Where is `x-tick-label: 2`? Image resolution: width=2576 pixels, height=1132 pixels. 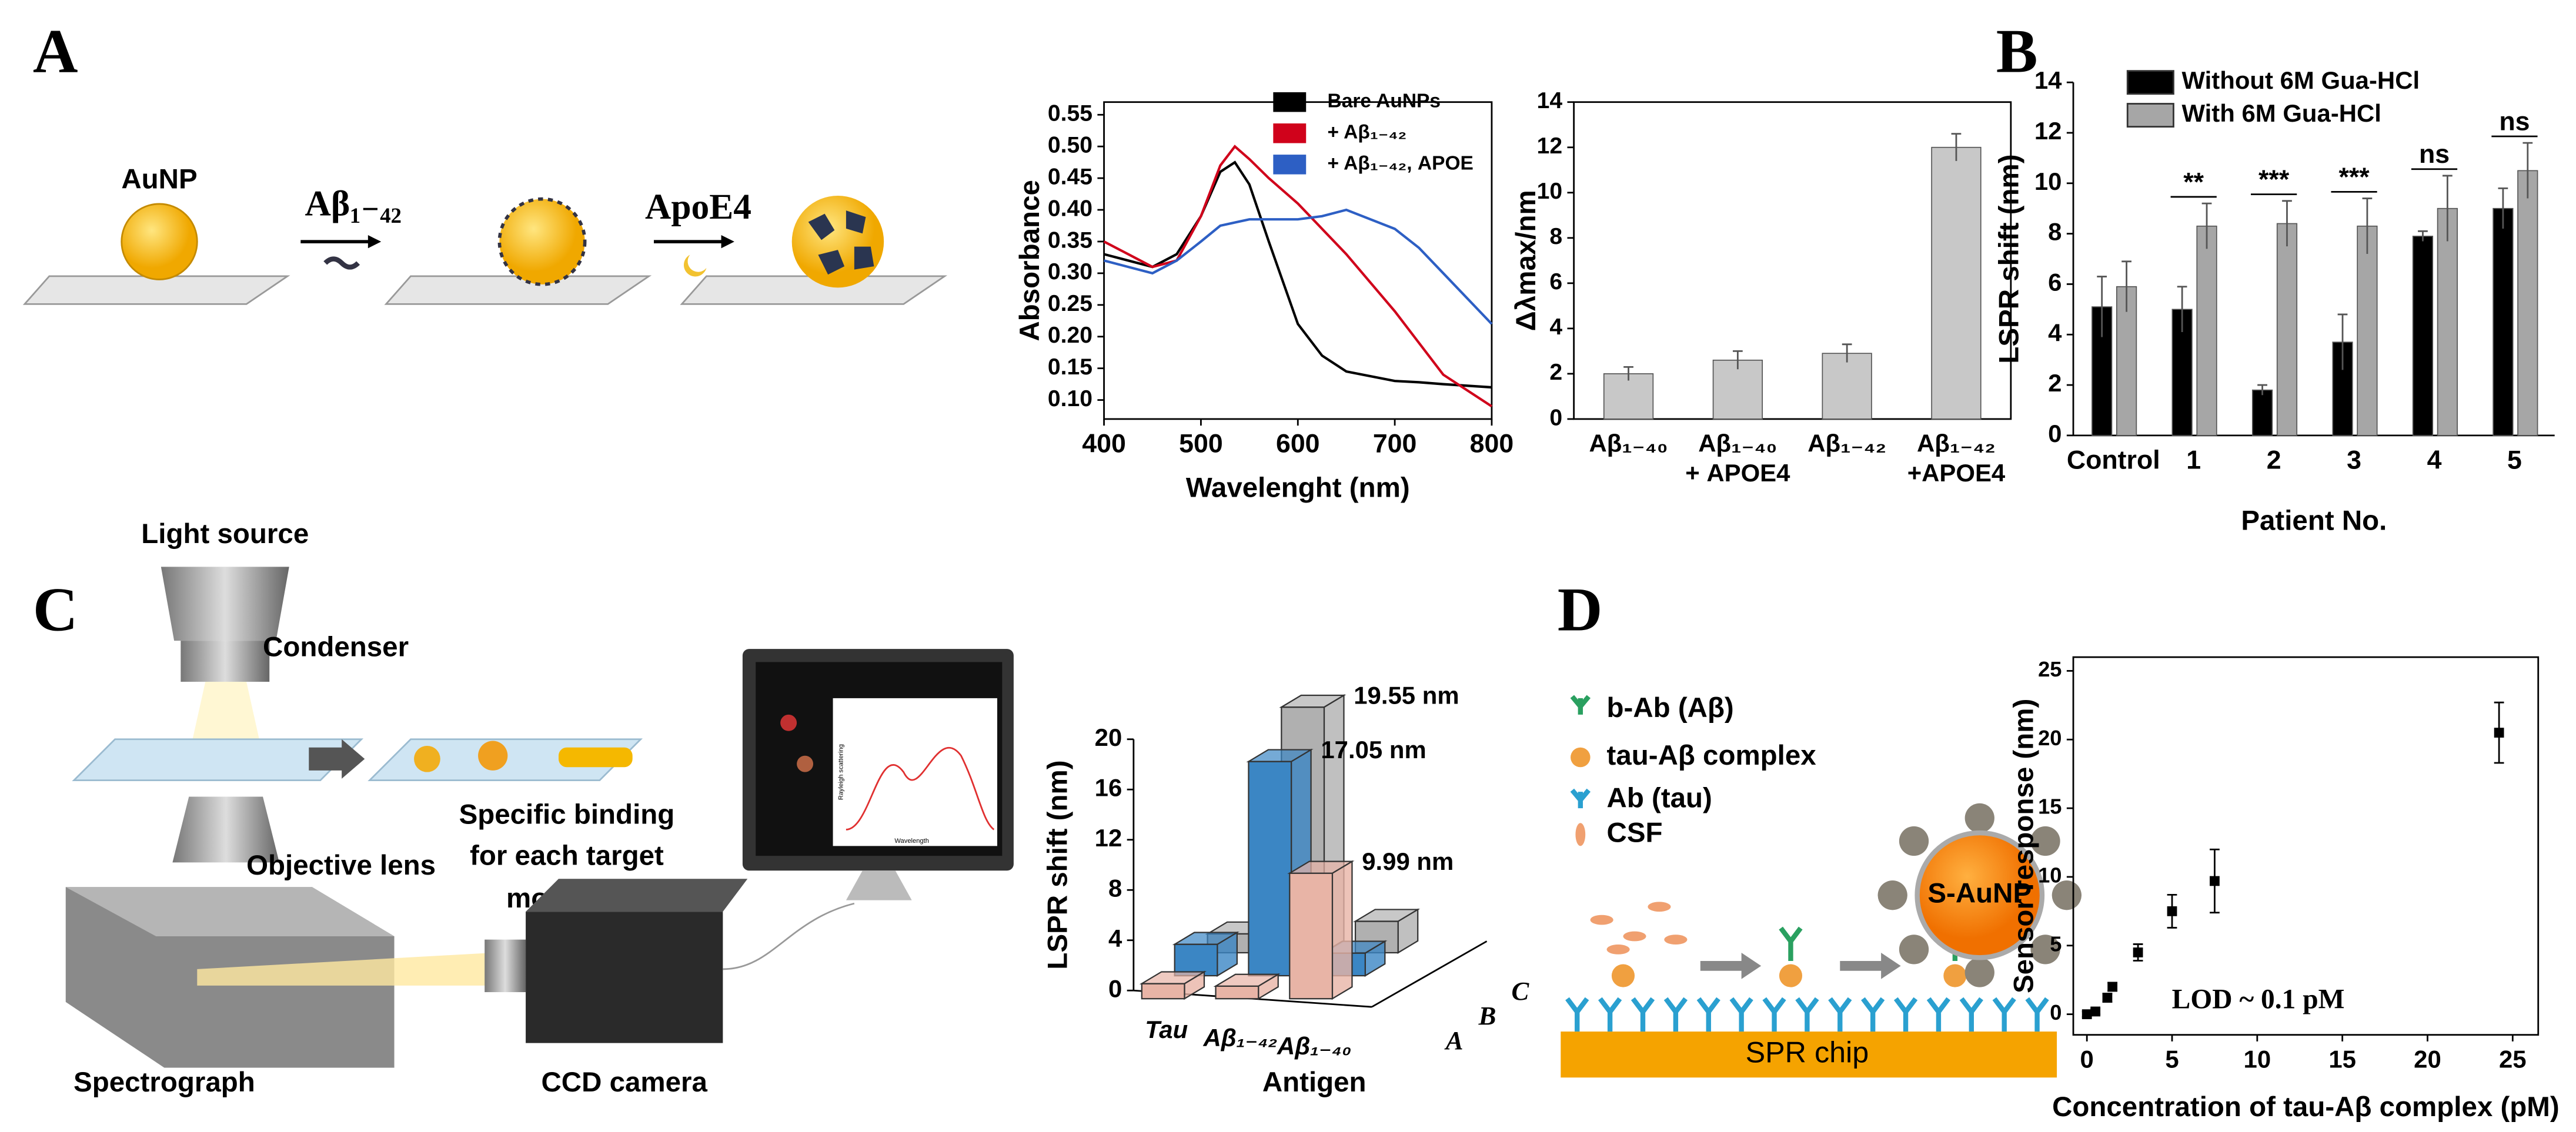
x-tick-label: 2 is located at coordinates (2274, 460).